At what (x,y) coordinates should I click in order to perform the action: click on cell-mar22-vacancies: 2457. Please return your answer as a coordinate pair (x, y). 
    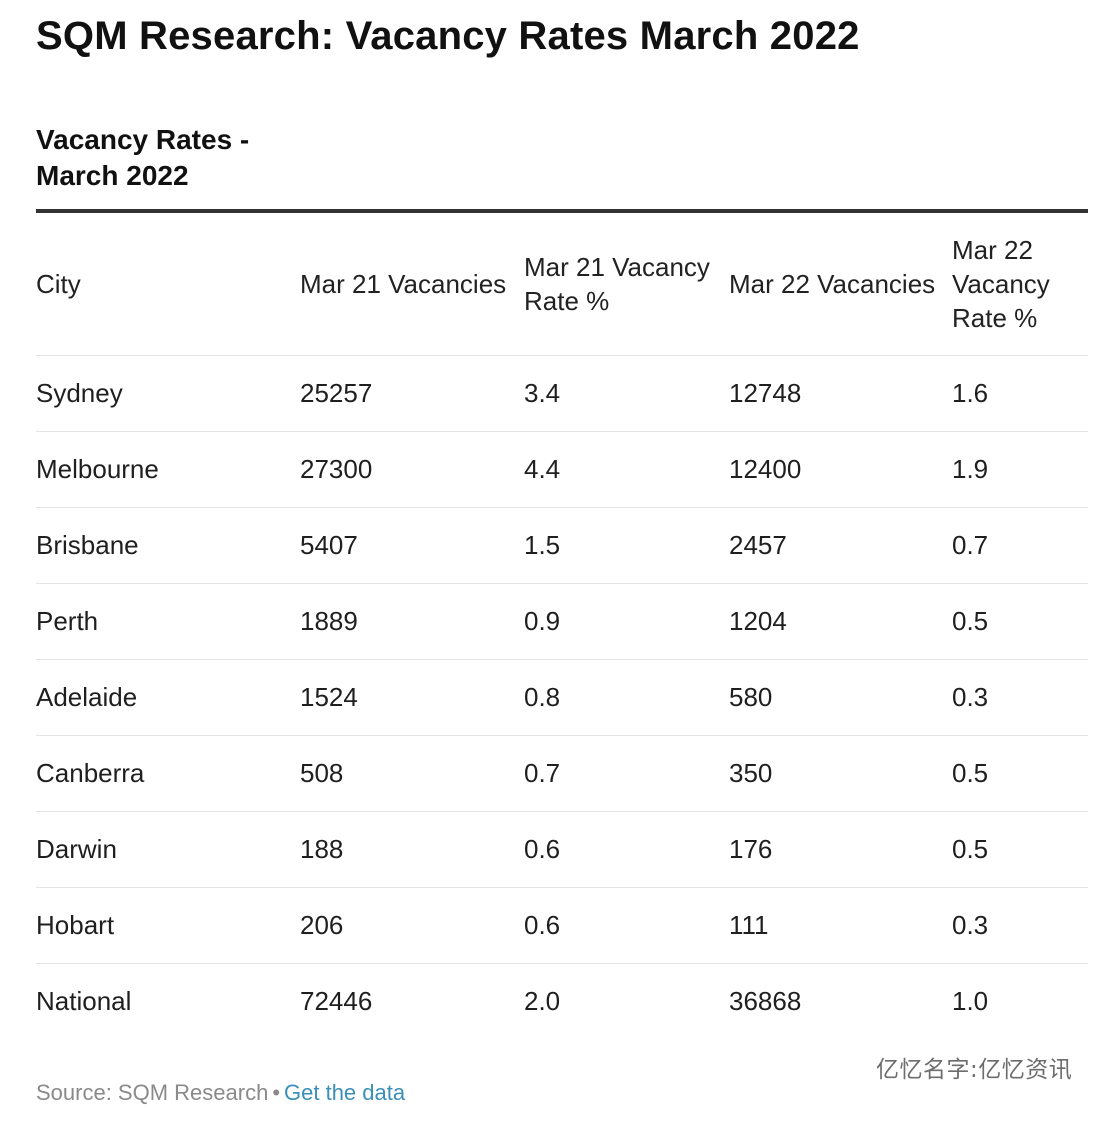
    Looking at the image, I should click on (840, 545).